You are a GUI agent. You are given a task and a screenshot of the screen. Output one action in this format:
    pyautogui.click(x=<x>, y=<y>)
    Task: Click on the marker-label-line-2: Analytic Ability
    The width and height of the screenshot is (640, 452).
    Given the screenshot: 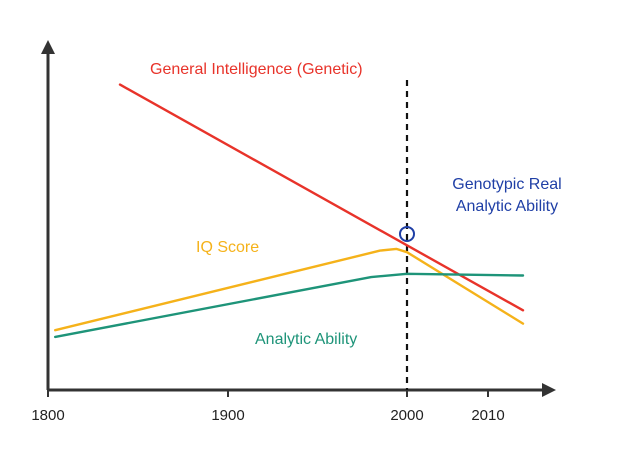 What is the action you would take?
    pyautogui.click(x=507, y=206)
    